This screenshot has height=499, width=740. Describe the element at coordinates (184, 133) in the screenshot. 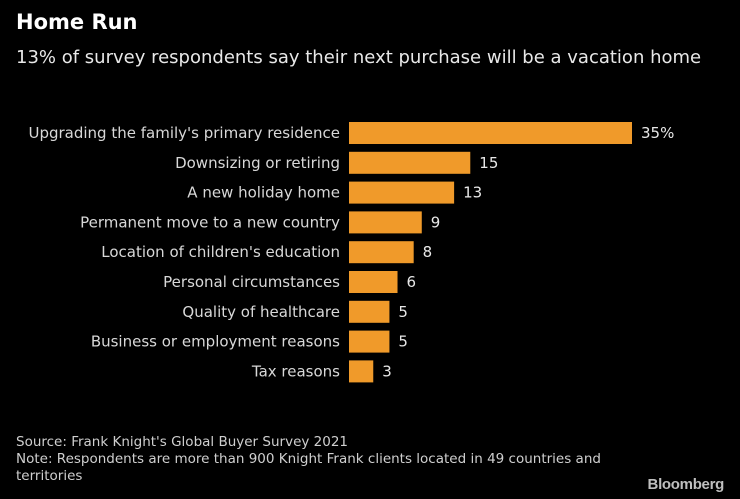

I see `category-label: Upgrading the family's primary residence` at that location.